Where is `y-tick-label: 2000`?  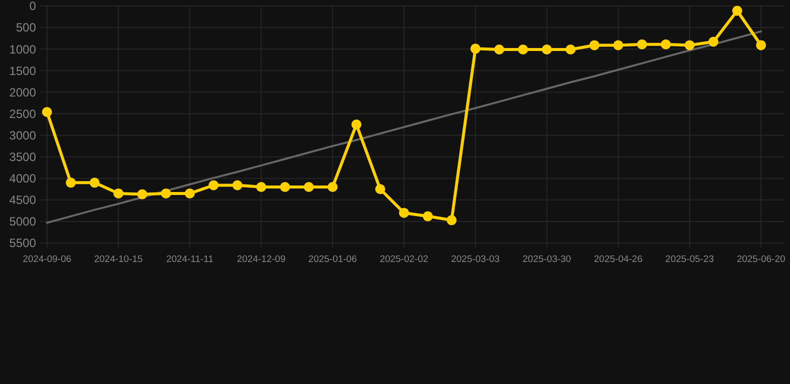
y-tick-label: 2000 is located at coordinates (22, 92).